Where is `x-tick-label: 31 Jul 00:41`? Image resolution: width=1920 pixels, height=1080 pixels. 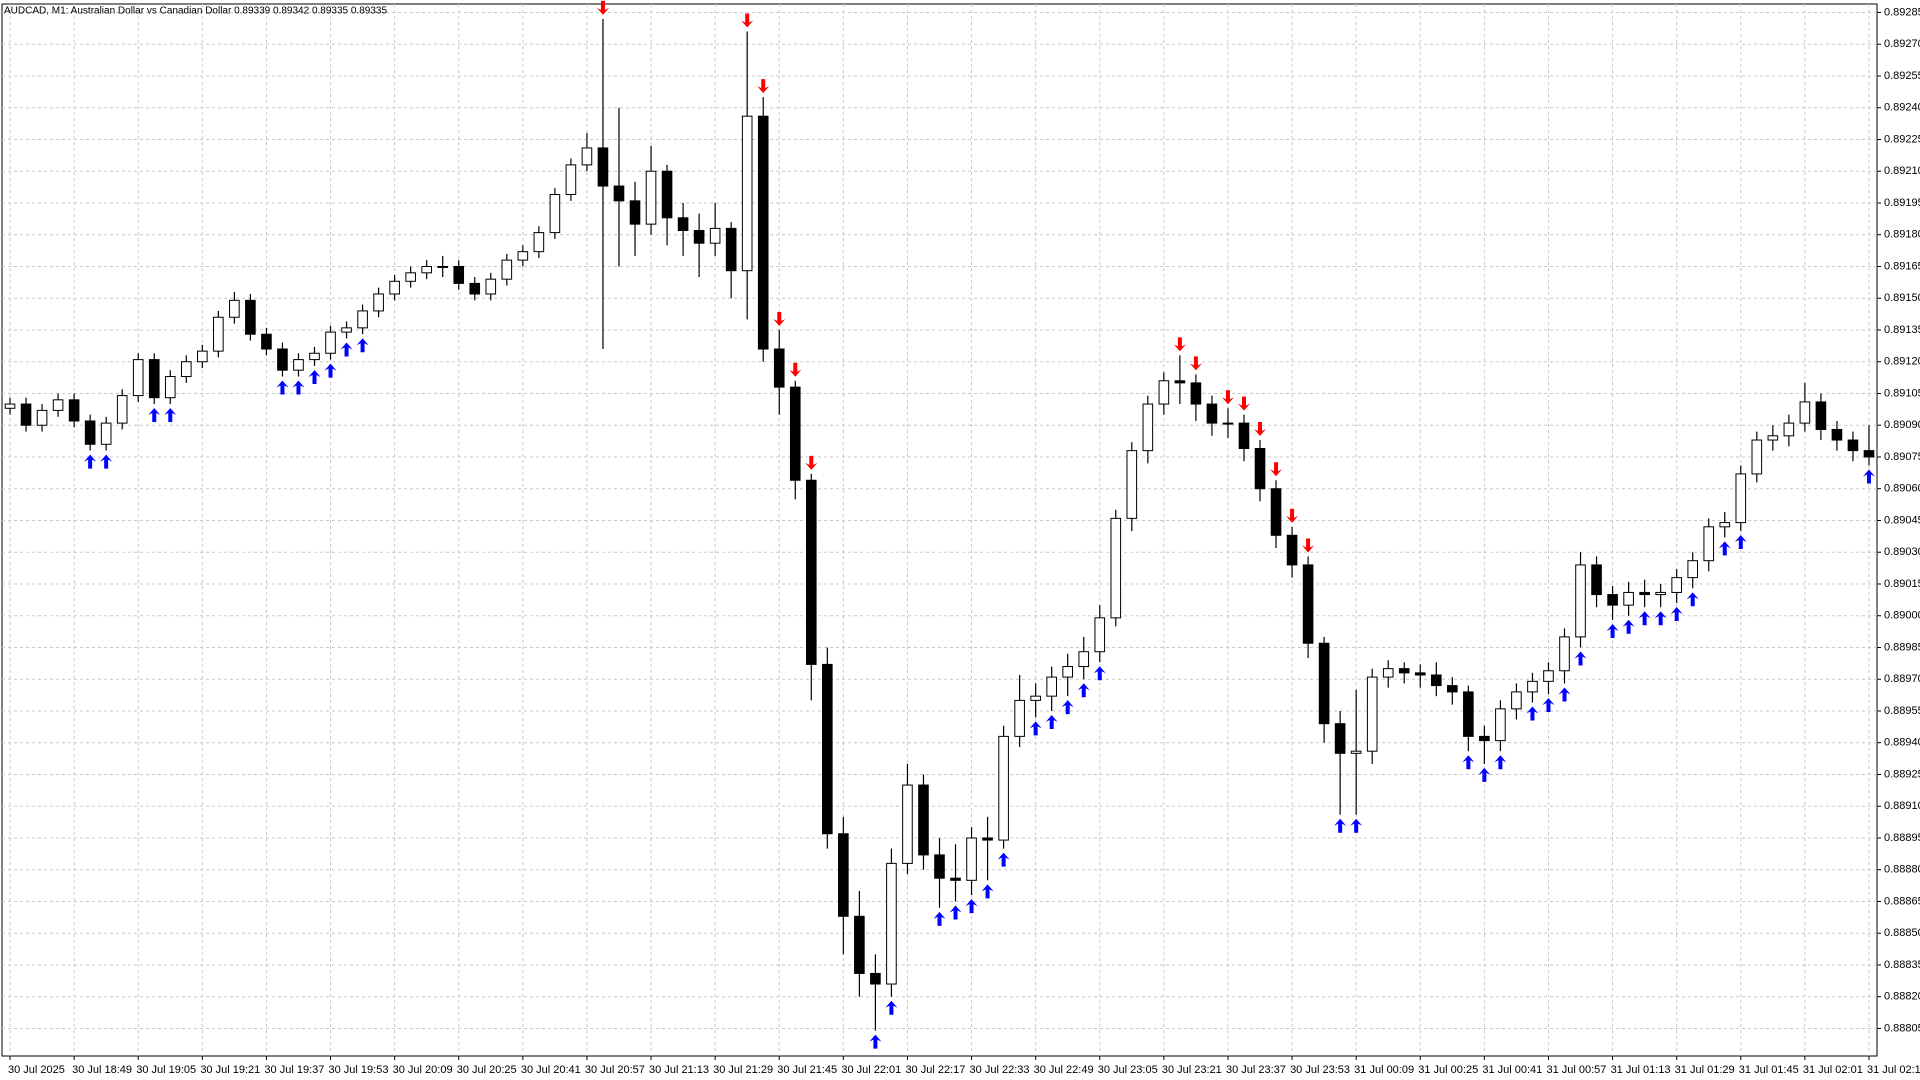 x-tick-label: 31 Jul 00:41 is located at coordinates (1512, 1070).